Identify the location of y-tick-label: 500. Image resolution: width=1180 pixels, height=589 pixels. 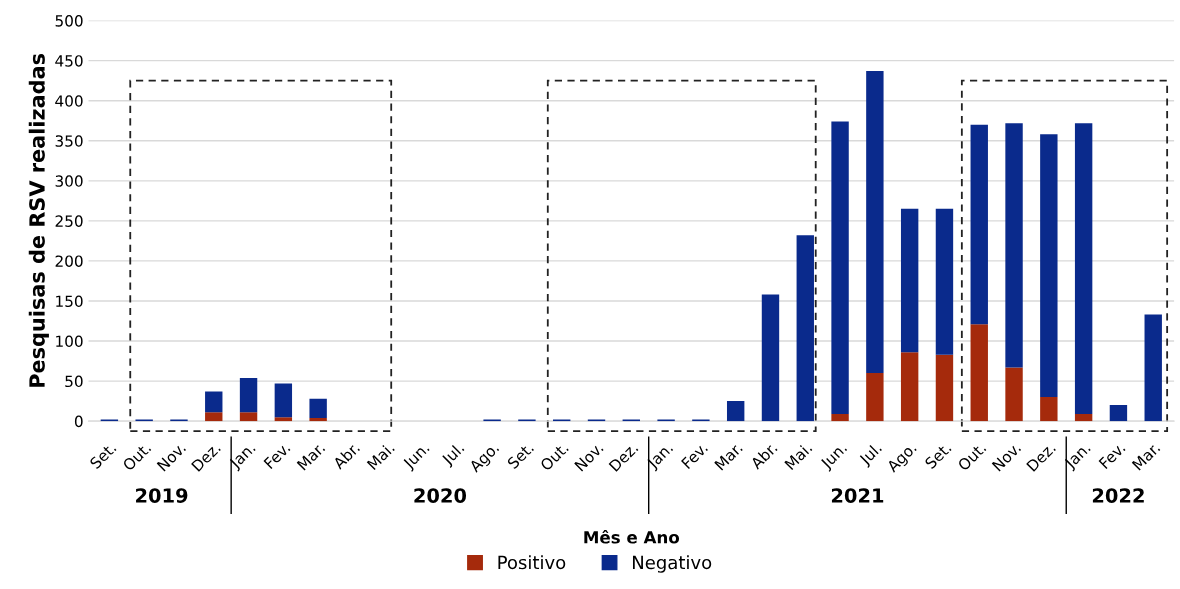
(69, 21).